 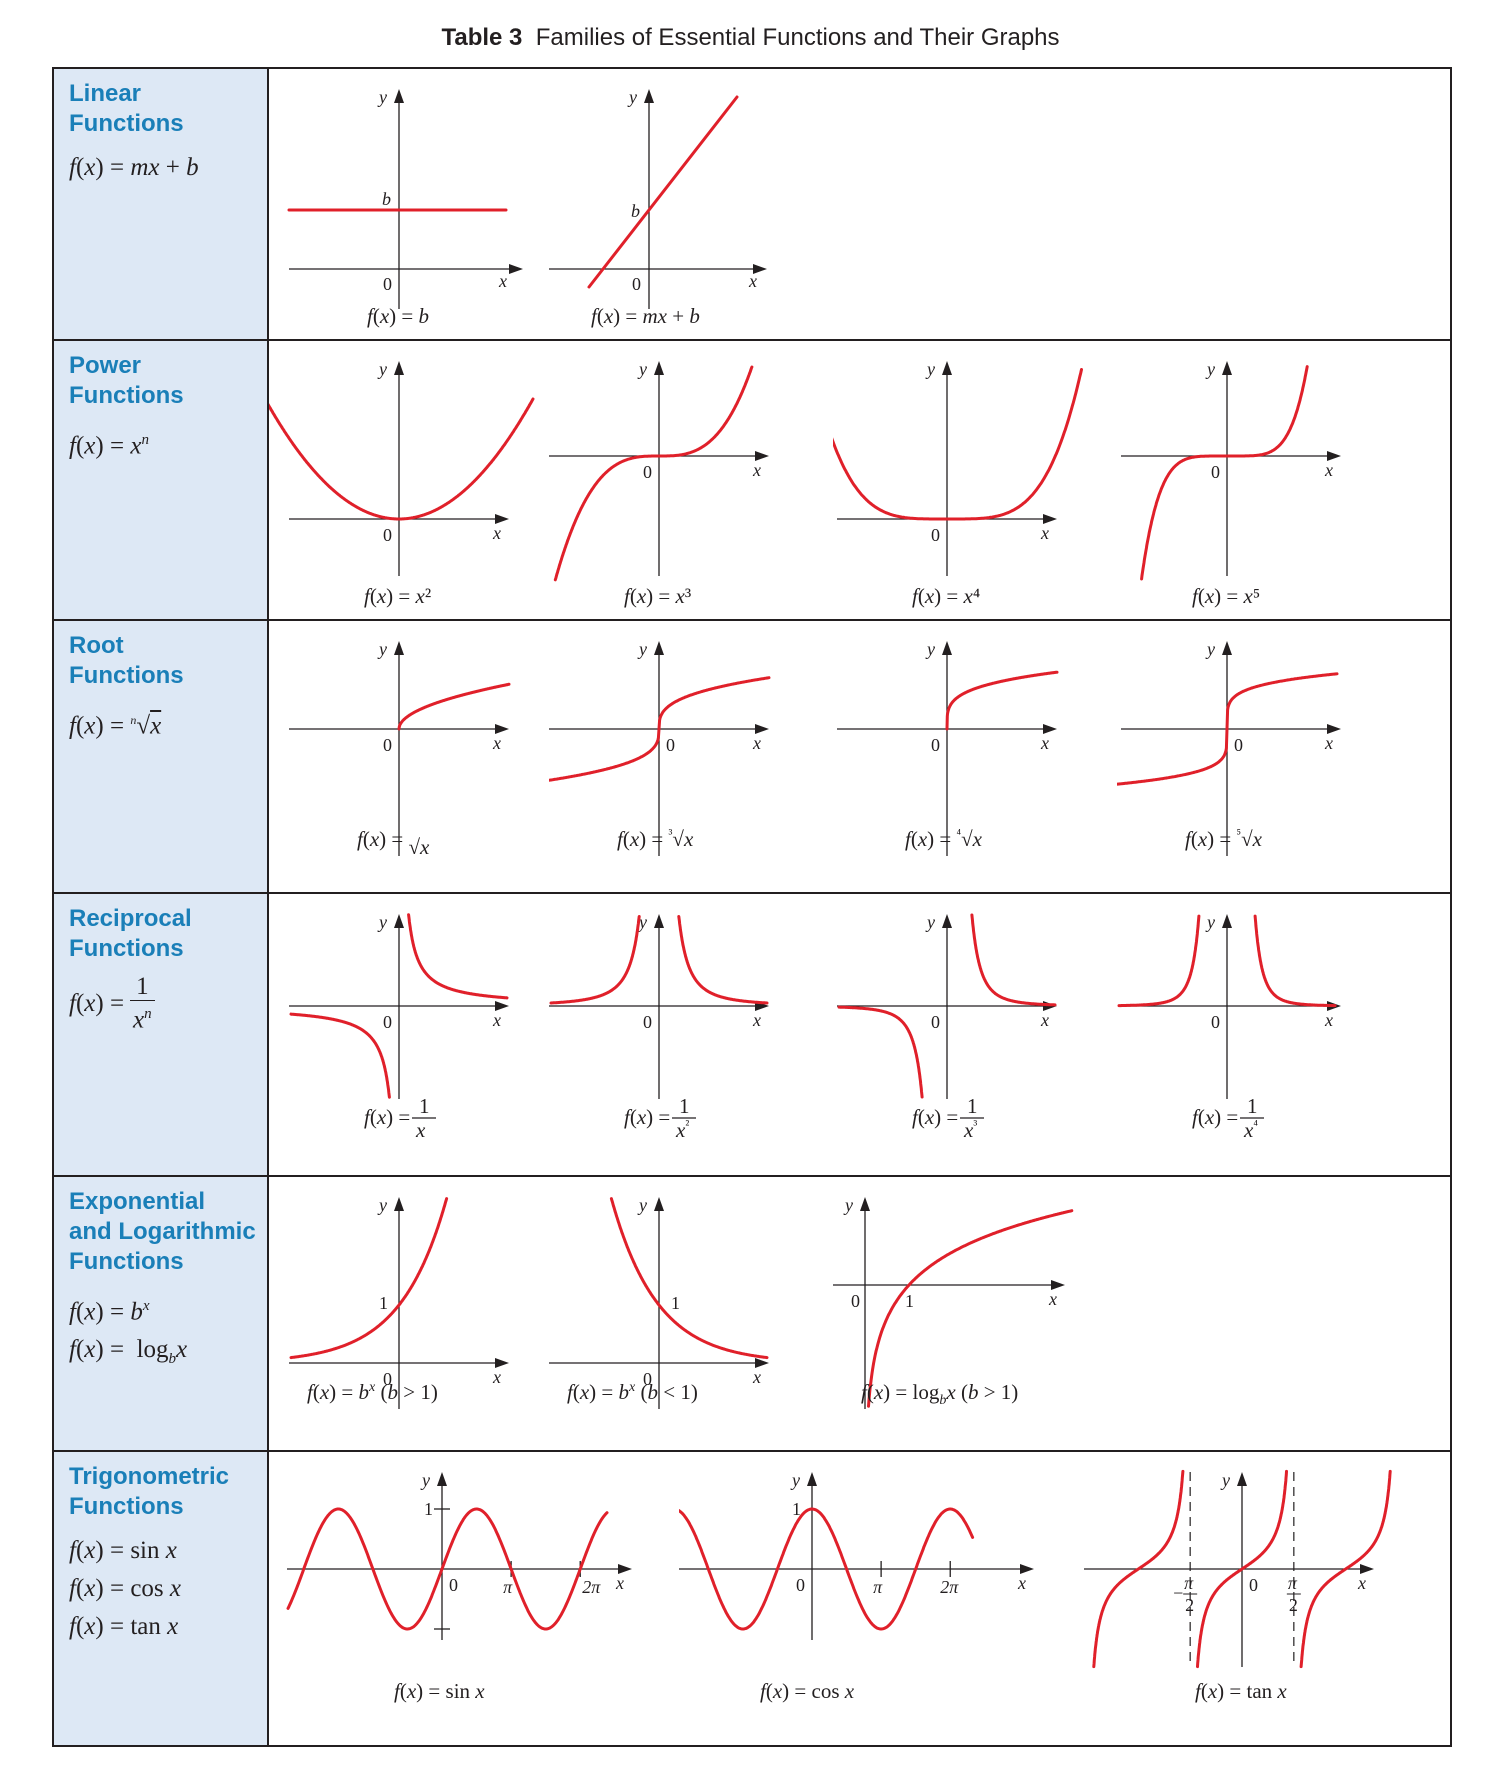 I want to click on category-name: Root Functions, so click(x=126, y=660).